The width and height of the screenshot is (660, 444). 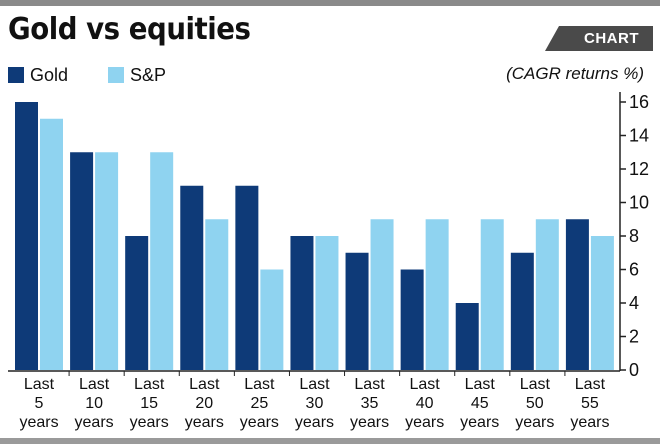 What do you see at coordinates (634, 370) in the screenshot?
I see `y-tick-label-0: 0` at bounding box center [634, 370].